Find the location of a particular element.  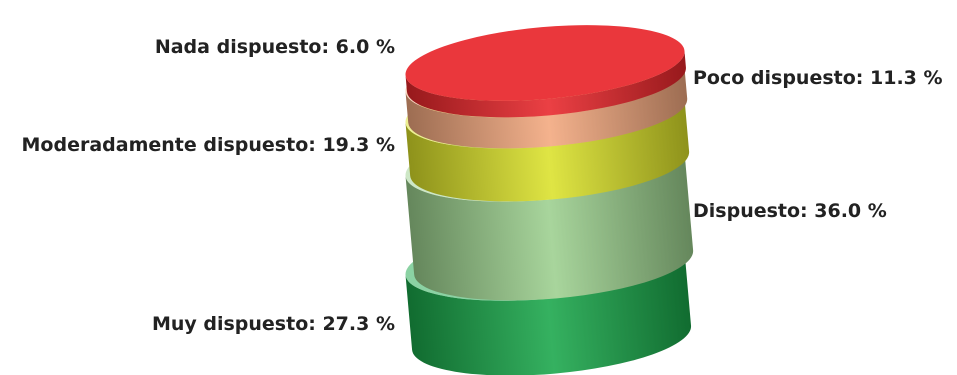

label-dispuesto: Dispuesto: 36.0 % is located at coordinates (790, 211).